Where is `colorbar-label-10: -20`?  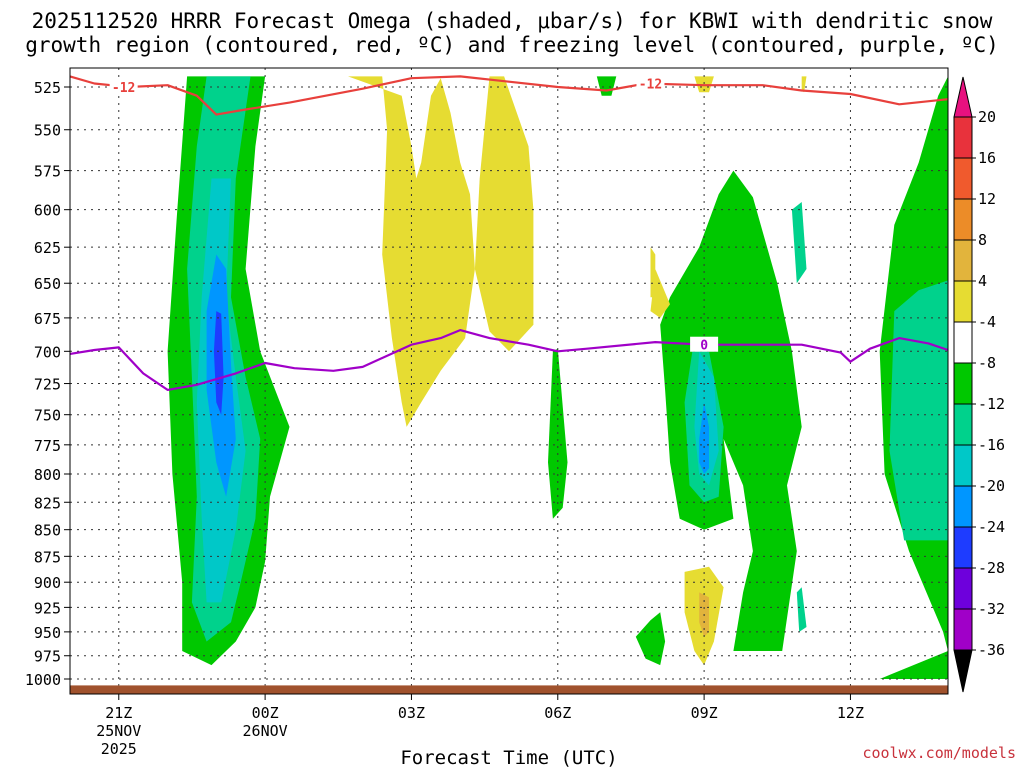 colorbar-label-10: -20 is located at coordinates (991, 486).